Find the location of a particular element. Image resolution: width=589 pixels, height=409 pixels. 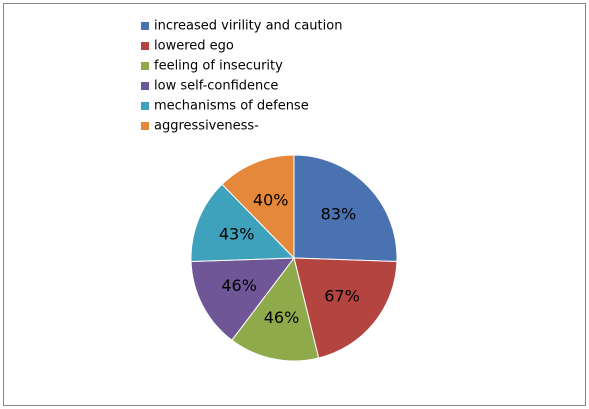

data-label: 43% is located at coordinates (237, 233).